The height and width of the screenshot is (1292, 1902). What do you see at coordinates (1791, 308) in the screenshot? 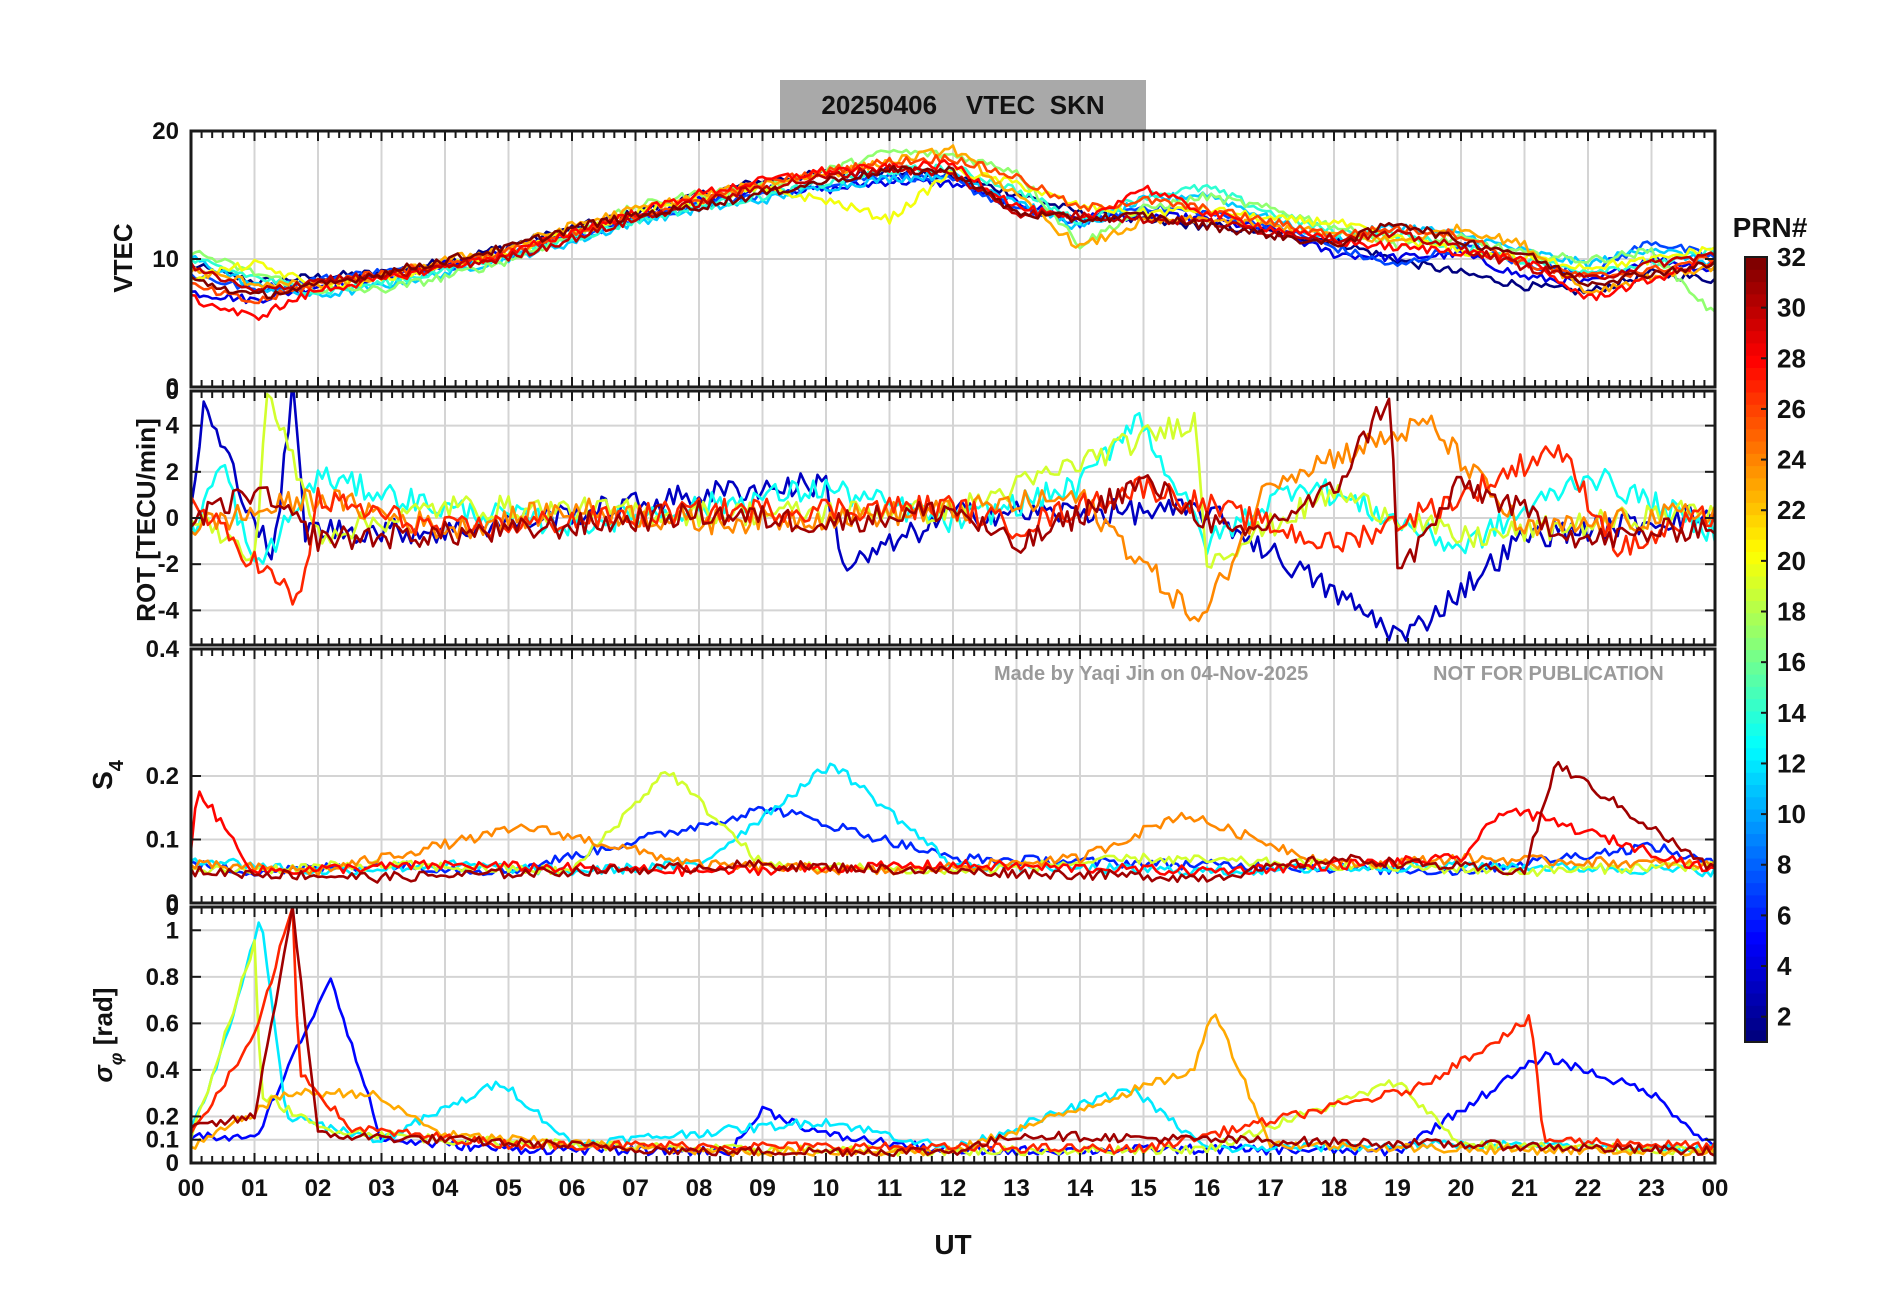
I see `colorbar-tick-label: 30` at bounding box center [1791, 308].